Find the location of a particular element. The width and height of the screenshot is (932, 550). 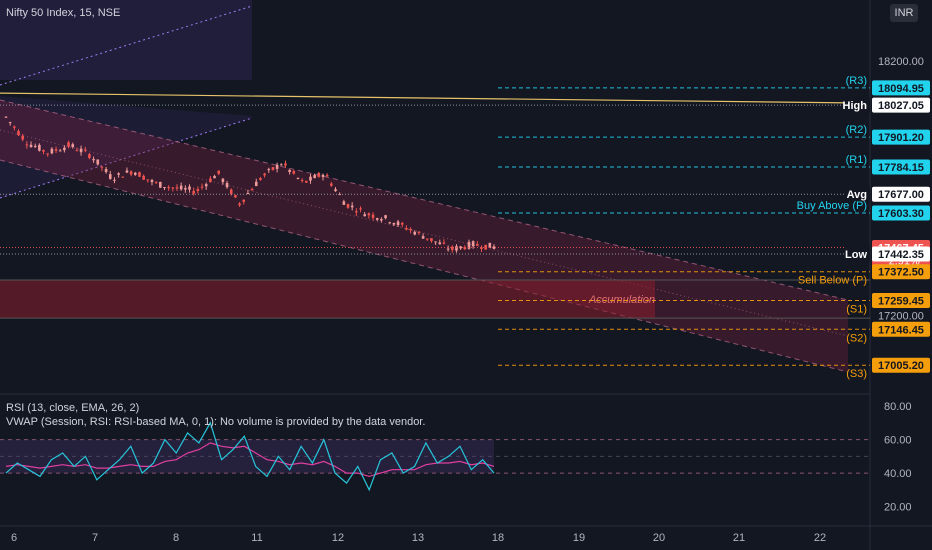

level-label-s3: (S3) is located at coordinates (856, 374).